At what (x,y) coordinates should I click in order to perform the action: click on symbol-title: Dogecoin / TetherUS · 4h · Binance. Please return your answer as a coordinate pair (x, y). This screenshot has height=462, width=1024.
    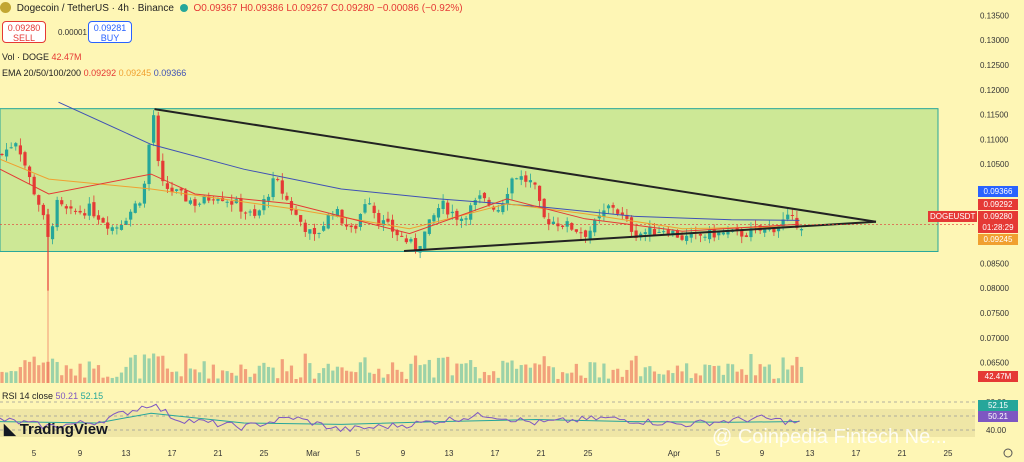
    Looking at the image, I should click on (95, 8).